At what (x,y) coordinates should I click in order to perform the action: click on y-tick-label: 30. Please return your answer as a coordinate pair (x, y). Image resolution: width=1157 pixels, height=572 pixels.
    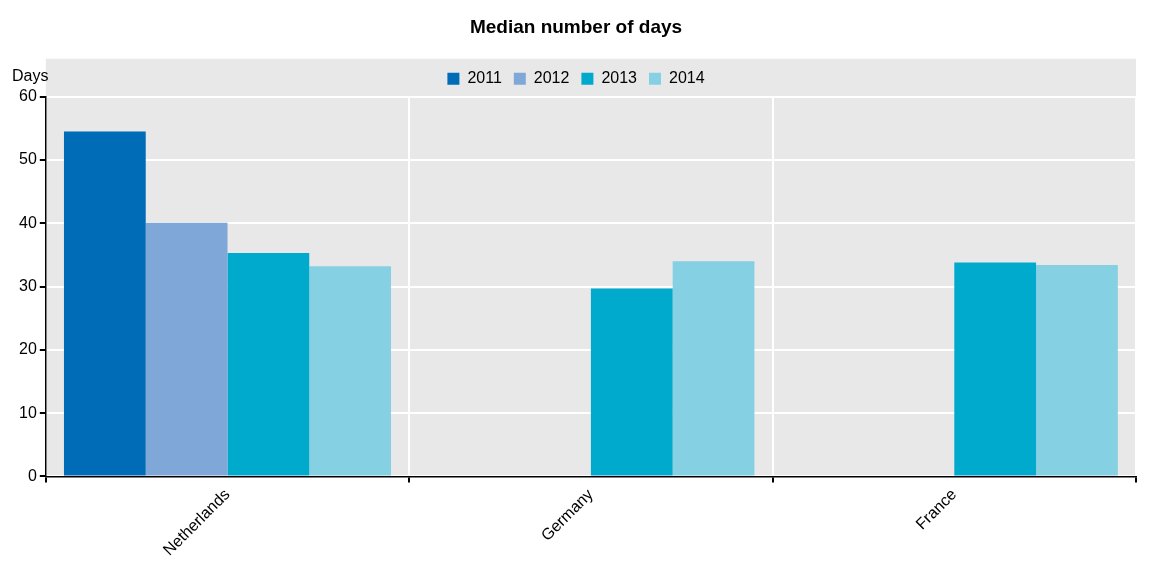
    Looking at the image, I should click on (28, 286).